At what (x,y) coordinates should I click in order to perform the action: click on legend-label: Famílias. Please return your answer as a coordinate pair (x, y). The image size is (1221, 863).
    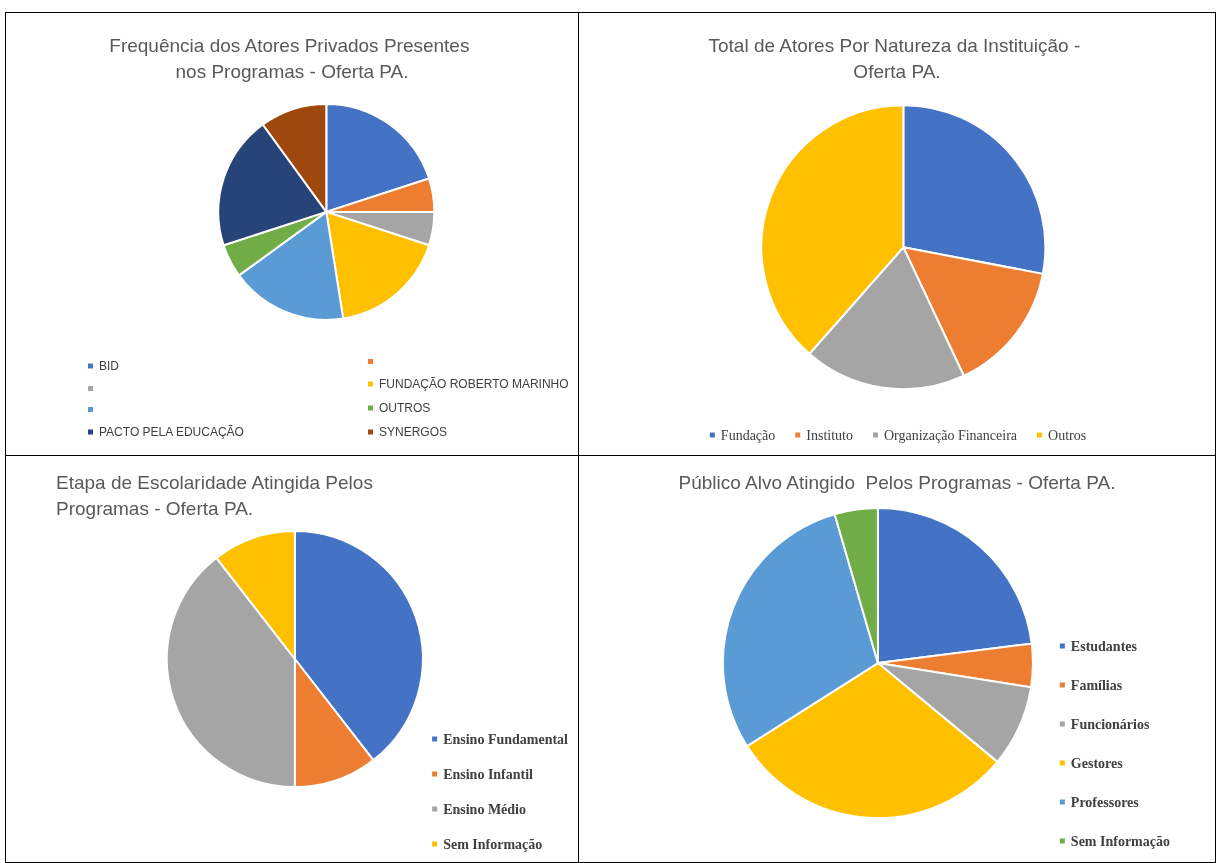
    Looking at the image, I should click on (1096, 685).